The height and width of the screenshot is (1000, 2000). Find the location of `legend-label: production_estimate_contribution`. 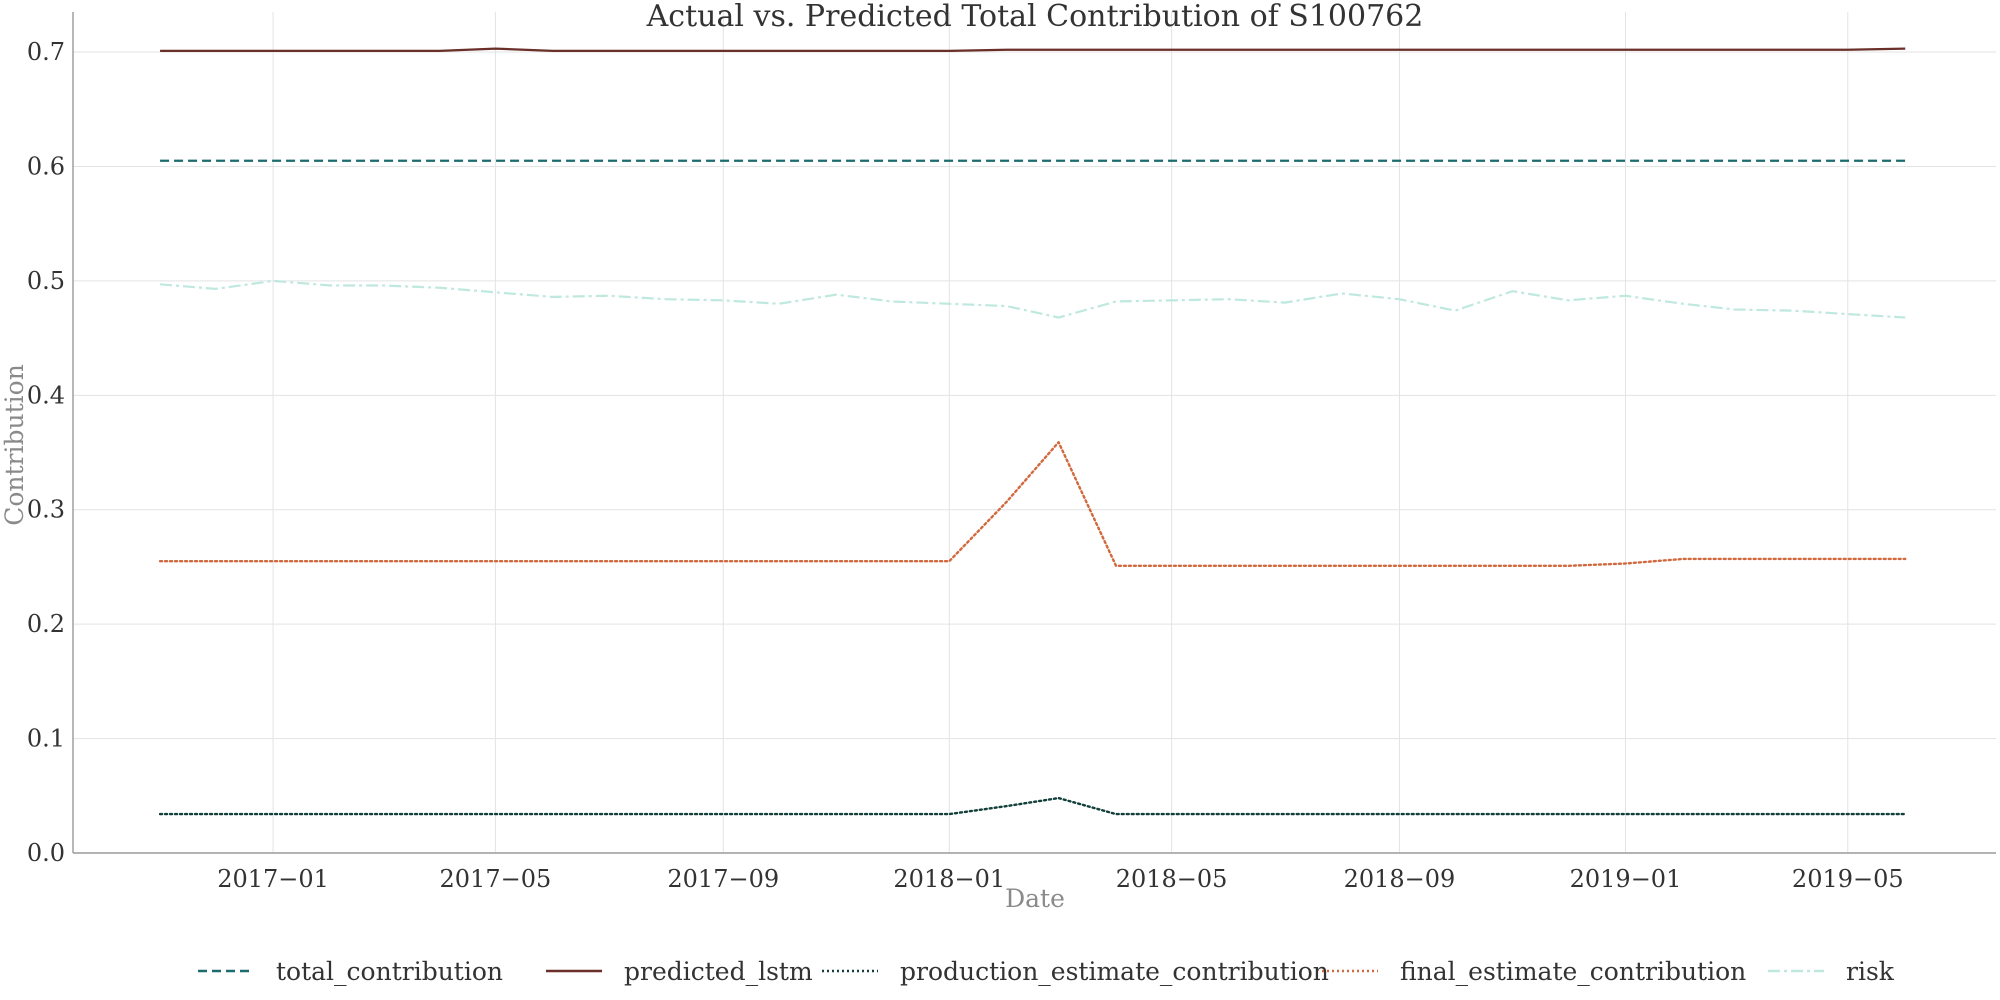

legend-label: production_estimate_contribution is located at coordinates (1114, 971).